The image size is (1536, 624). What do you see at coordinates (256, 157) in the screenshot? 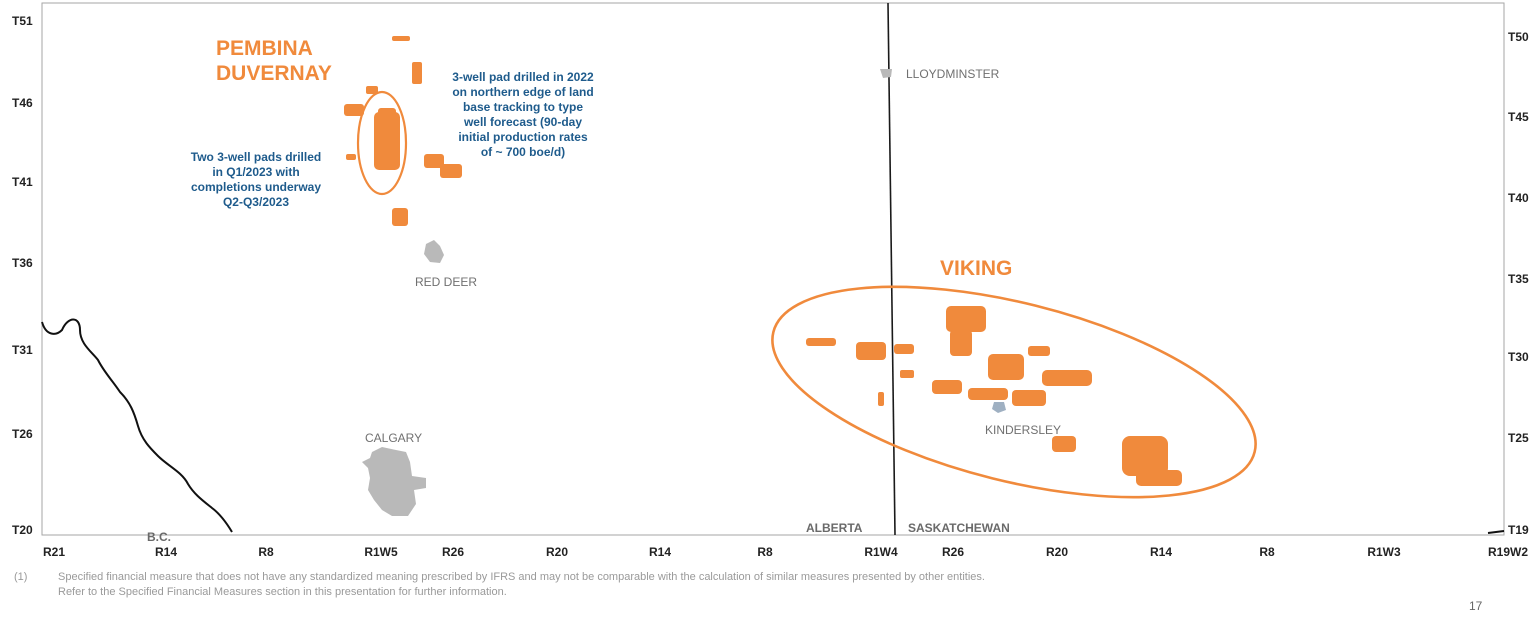
I see `annotation-line: Two 3-well pads drilled` at bounding box center [256, 157].